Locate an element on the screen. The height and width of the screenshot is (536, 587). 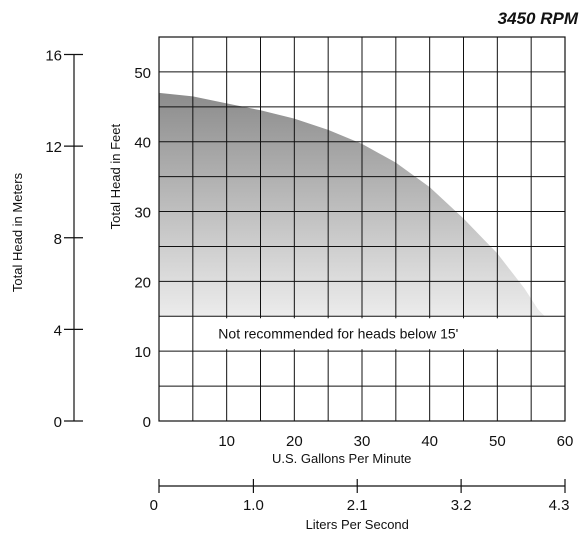
x-gpm-tick-label: 10 is located at coordinates (226, 441).